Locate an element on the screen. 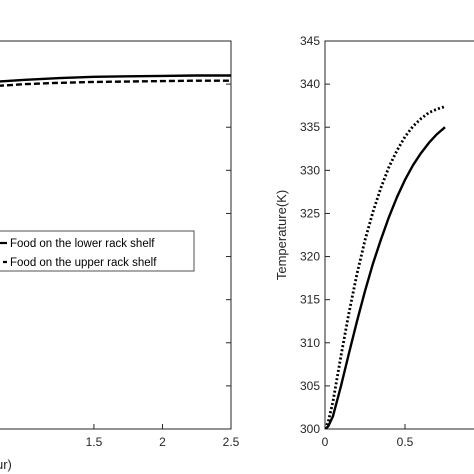 The image size is (474, 474). right-y-tick-label: 325 is located at coordinates (310, 213).